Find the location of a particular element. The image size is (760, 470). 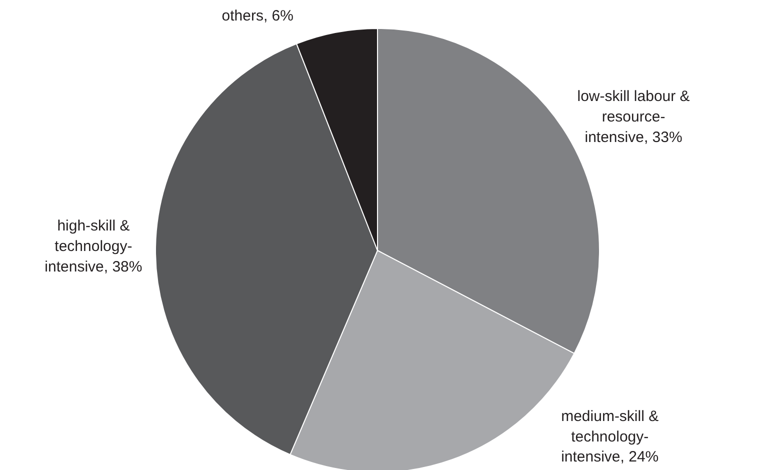

slice-label: high-skill & technology-intensive, 38% is located at coordinates (93, 247).